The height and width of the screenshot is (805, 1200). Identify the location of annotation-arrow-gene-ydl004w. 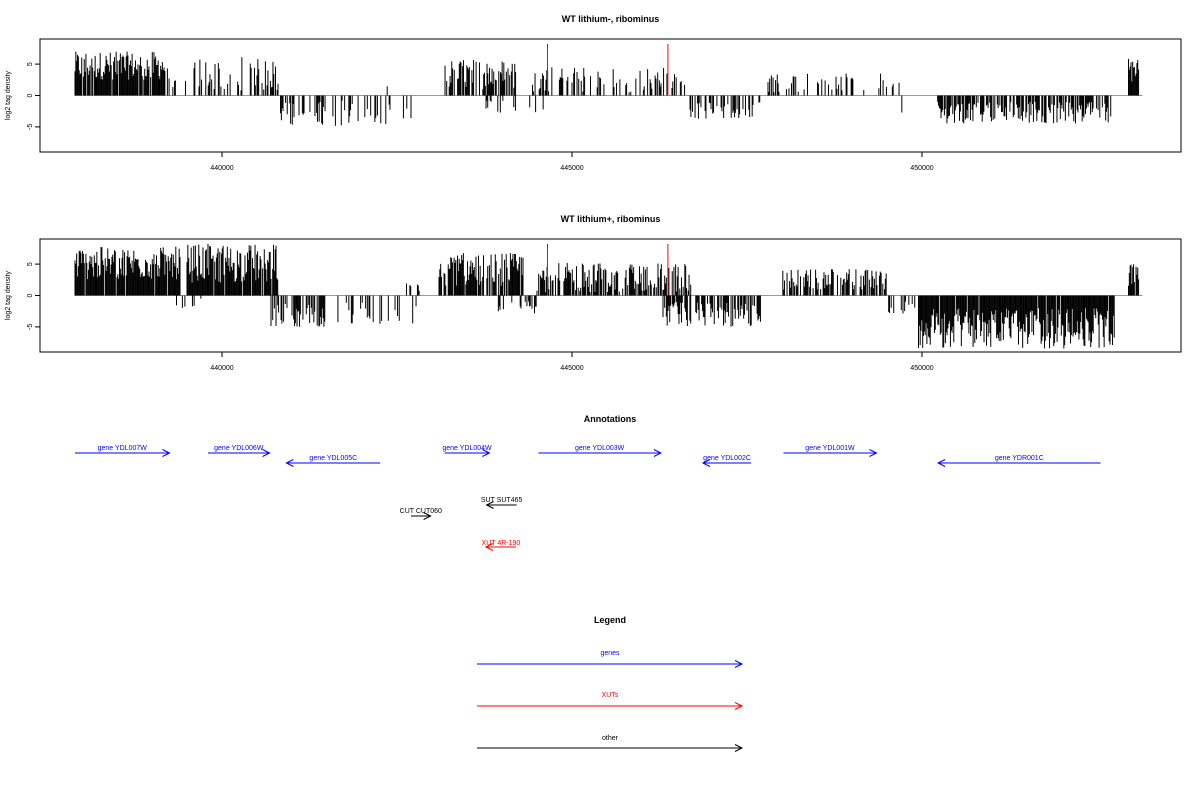
(467, 453).